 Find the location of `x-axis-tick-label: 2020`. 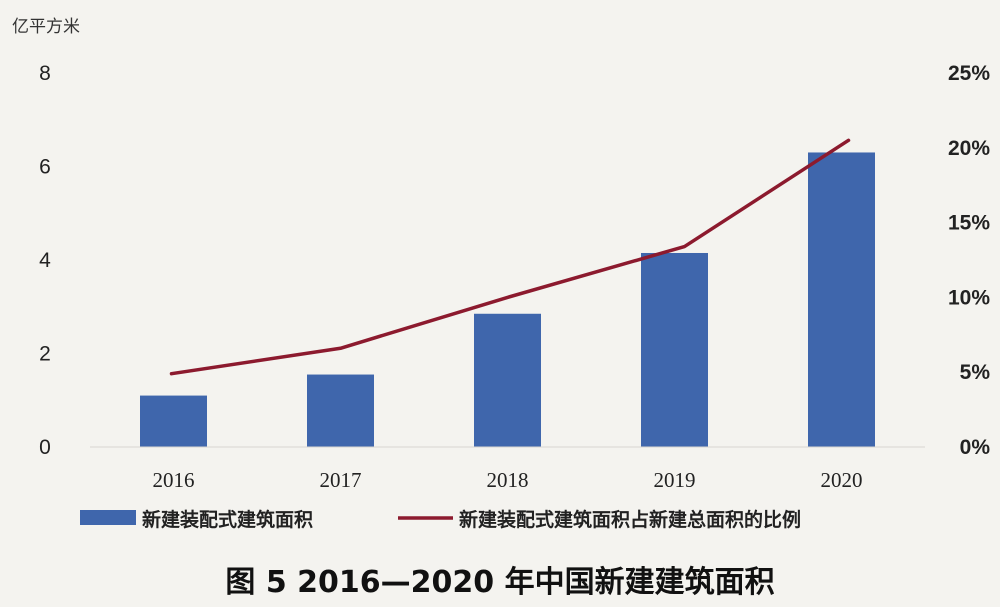

x-axis-tick-label: 2020 is located at coordinates (842, 480).